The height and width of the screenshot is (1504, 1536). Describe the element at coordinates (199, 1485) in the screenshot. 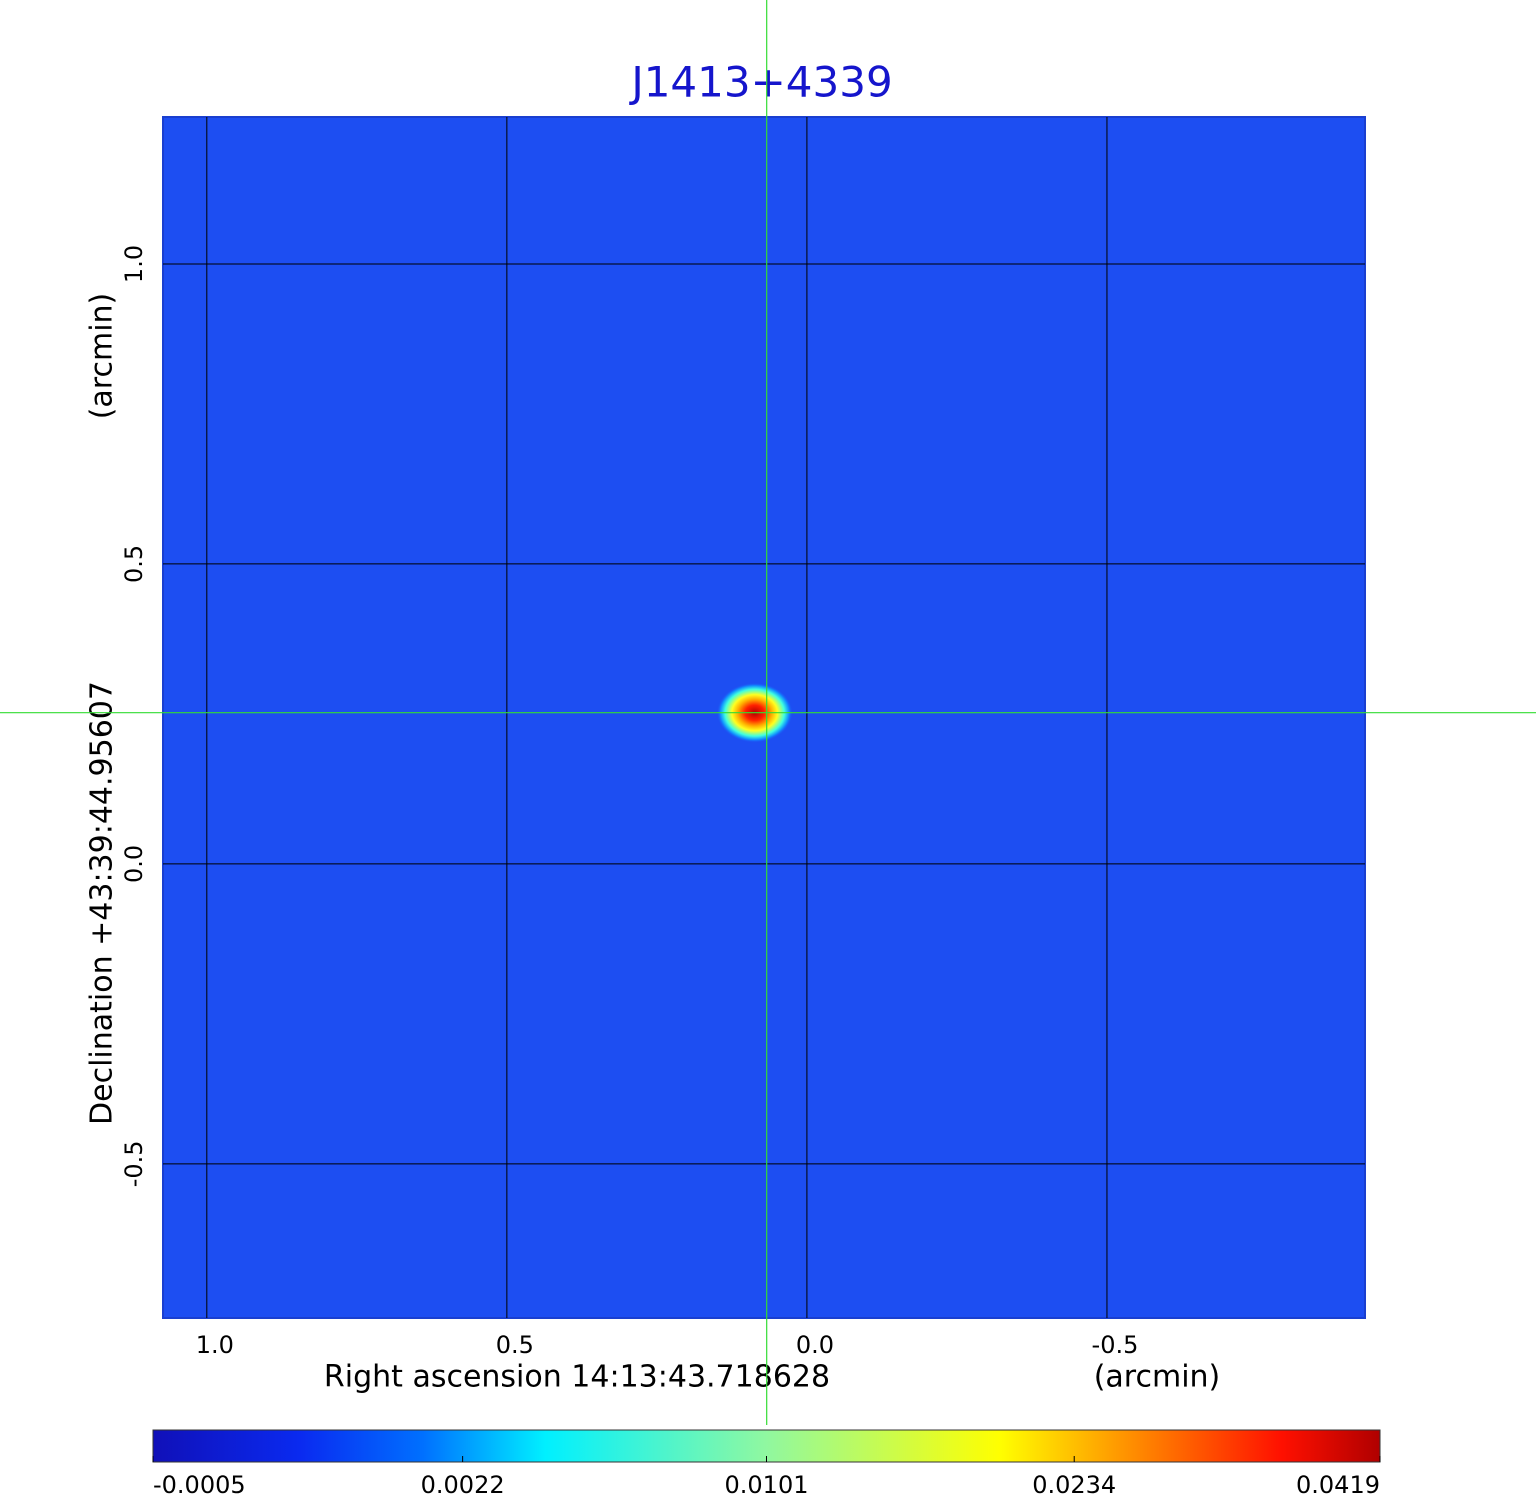

I see `colorbar-tick-label: -0.0005` at that location.